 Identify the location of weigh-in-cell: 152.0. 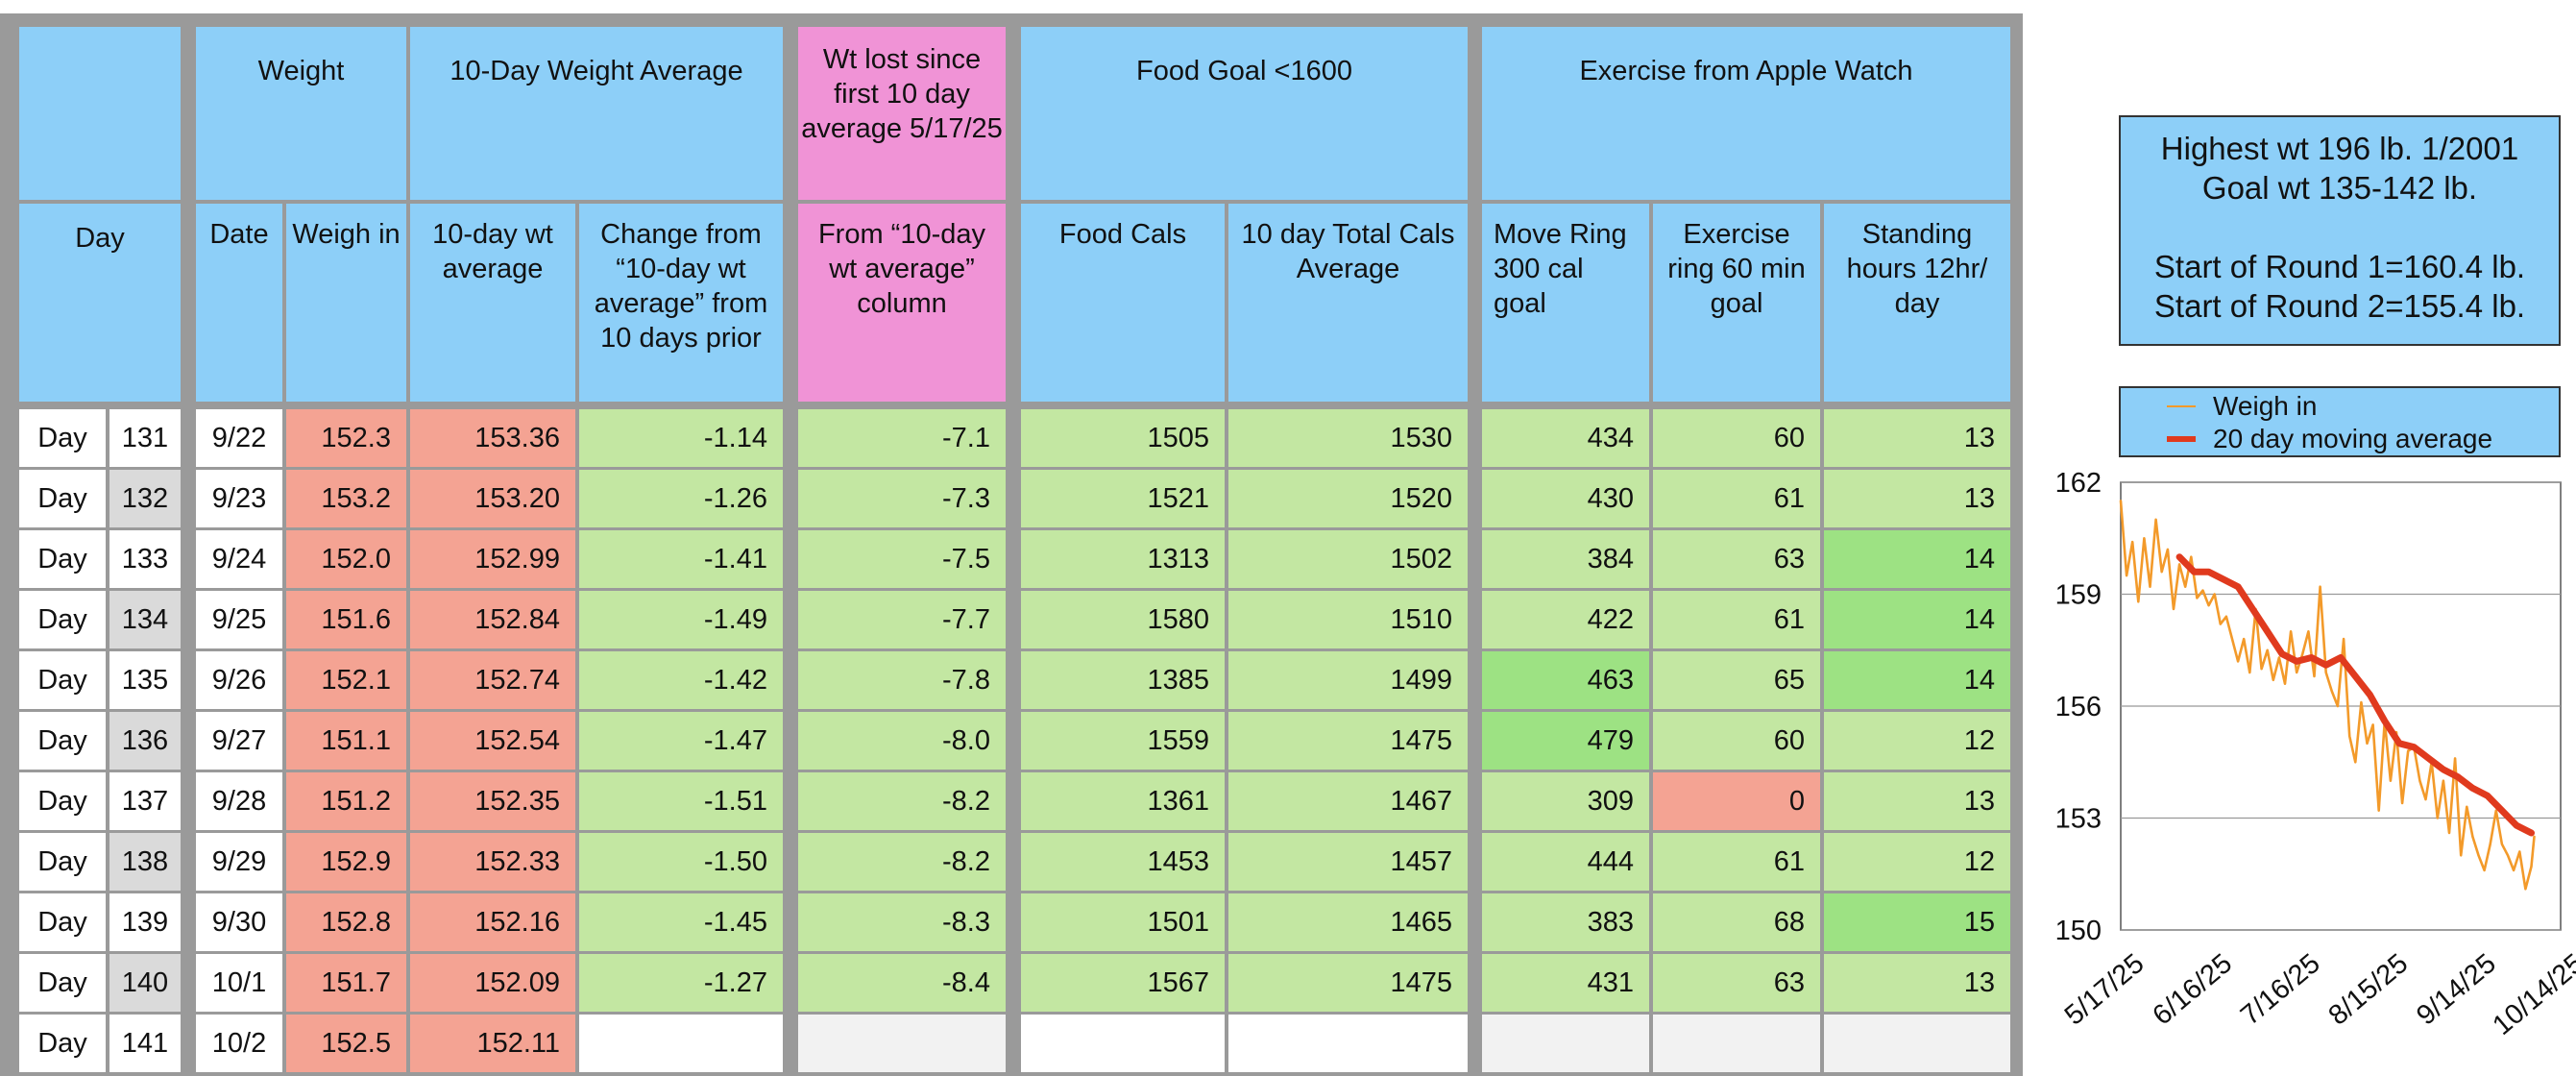
(346, 559).